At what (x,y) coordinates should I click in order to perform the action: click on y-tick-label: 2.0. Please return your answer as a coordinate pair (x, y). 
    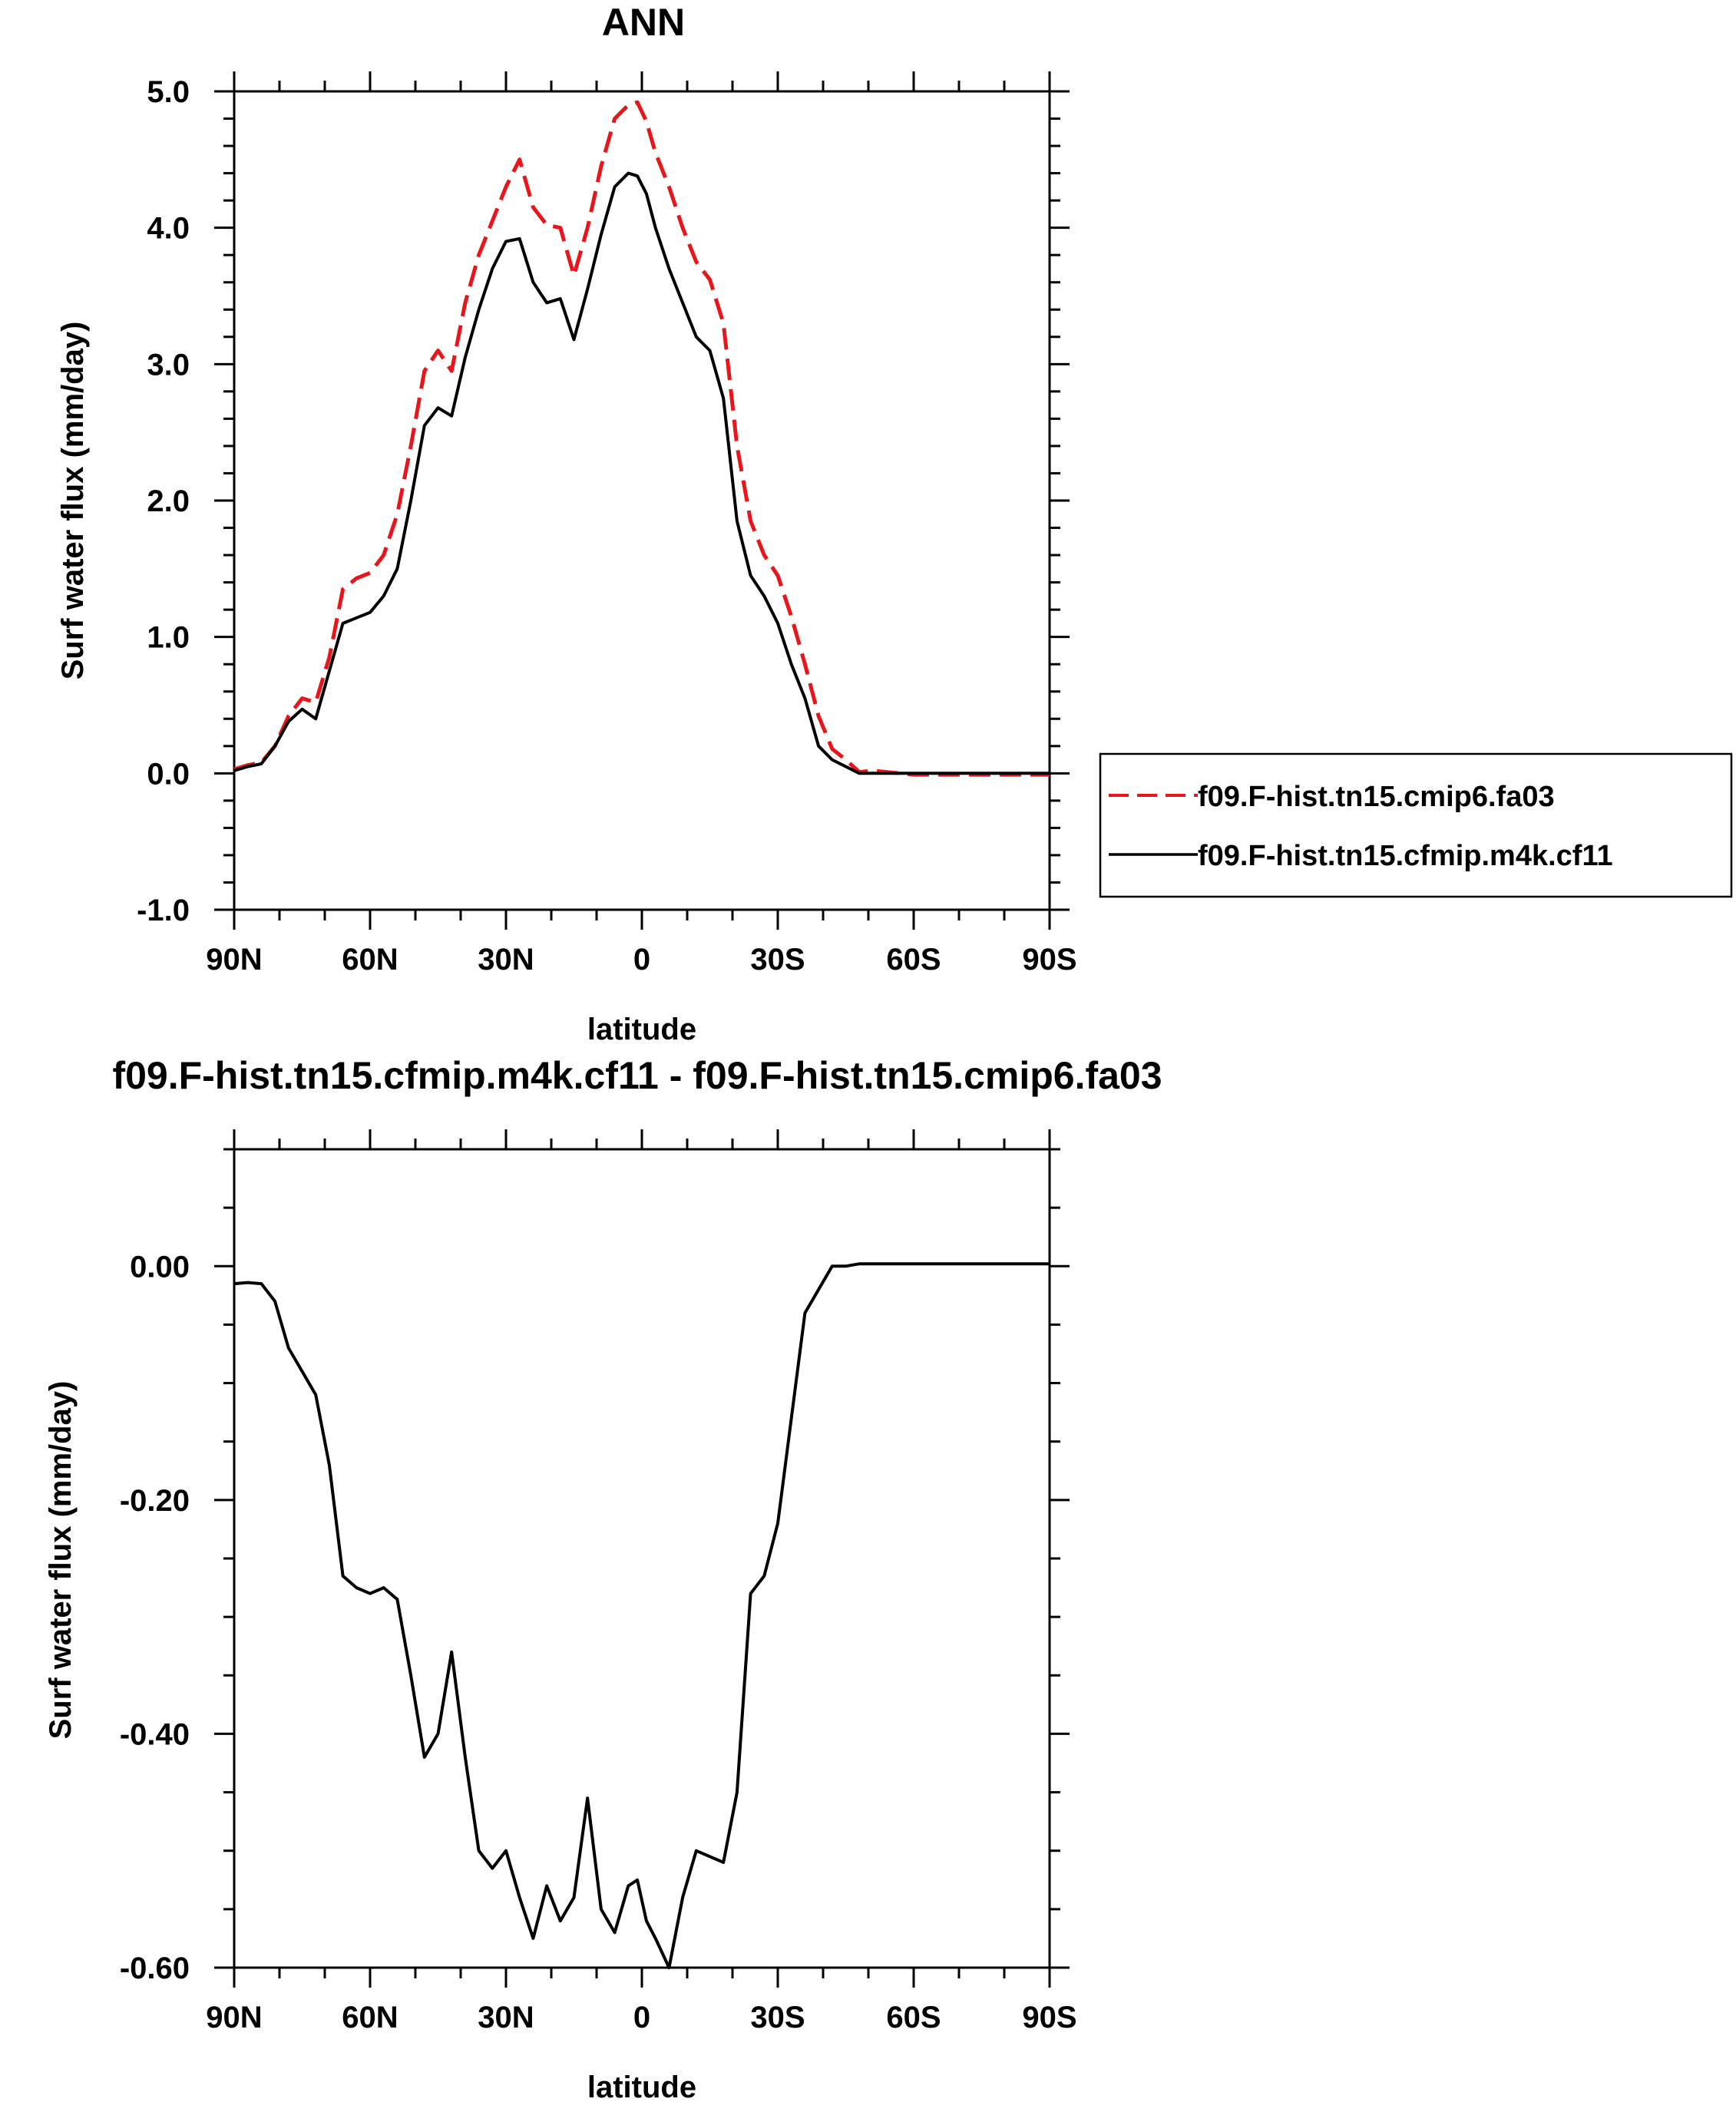
    Looking at the image, I should click on (168, 501).